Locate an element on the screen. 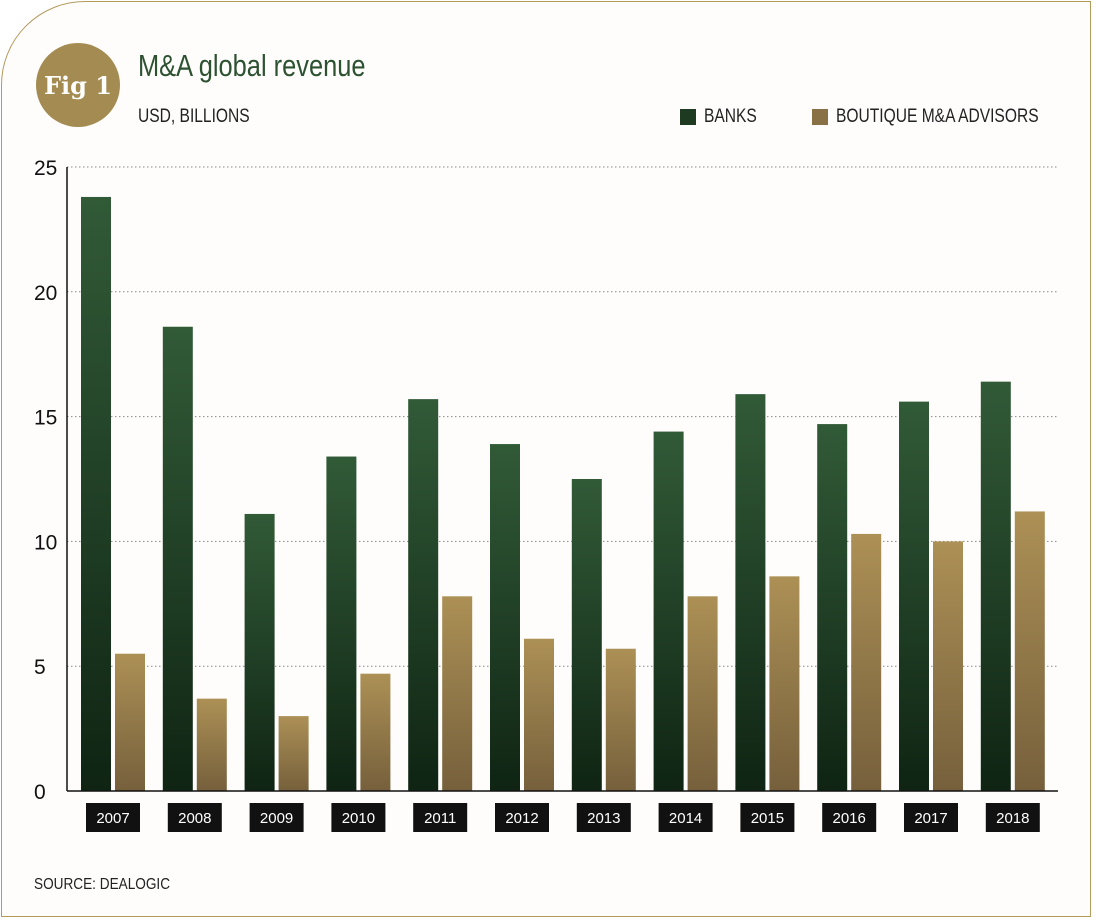 This screenshot has height=921, width=1094. bar-boutique-2009 is located at coordinates (293, 753).